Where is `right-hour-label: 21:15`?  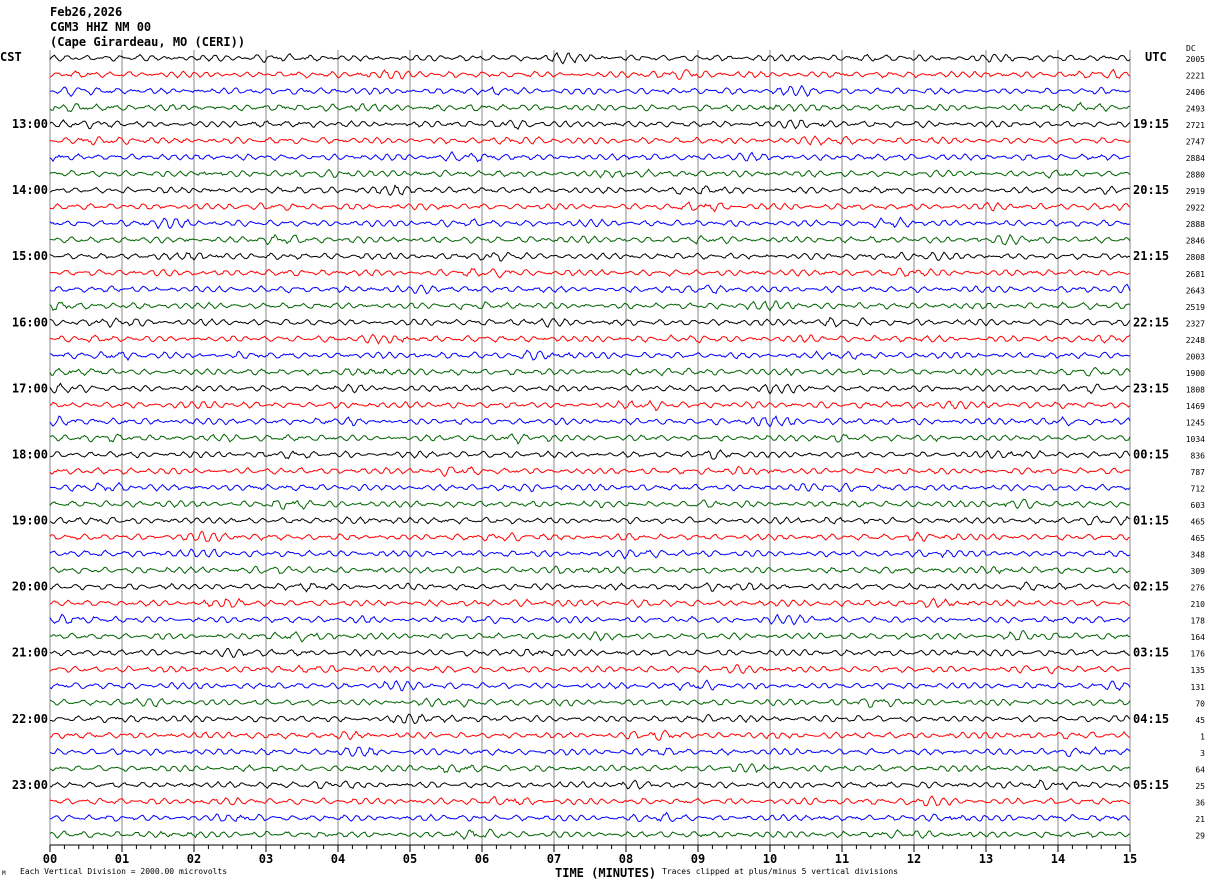 right-hour-label: 21:15 is located at coordinates (1151, 256).